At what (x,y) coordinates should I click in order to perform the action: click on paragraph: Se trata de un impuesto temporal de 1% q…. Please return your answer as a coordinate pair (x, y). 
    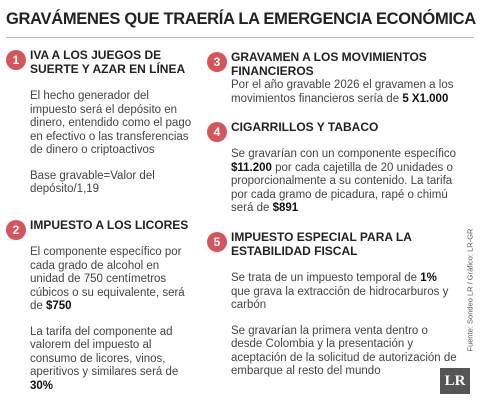
    Looking at the image, I should click on (345, 292).